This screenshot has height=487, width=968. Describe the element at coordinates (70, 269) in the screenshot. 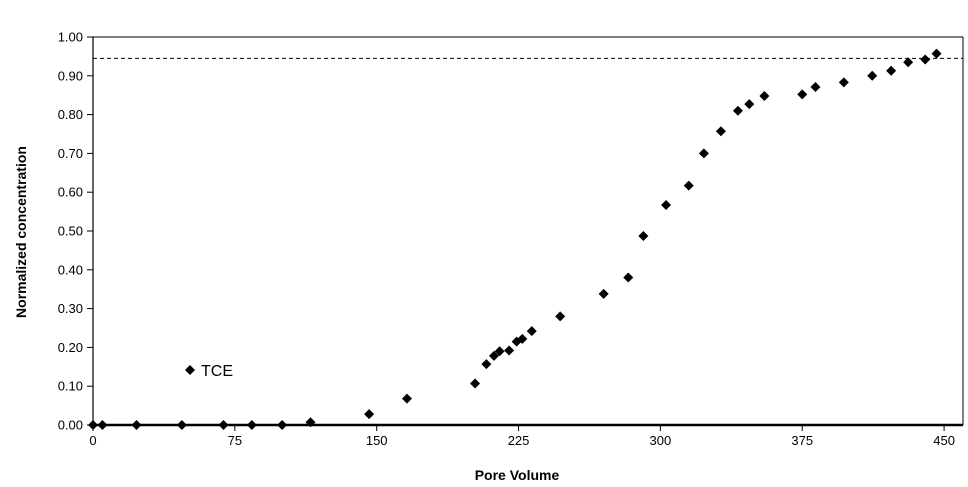

I see `y-tick-label: 0.40` at that location.